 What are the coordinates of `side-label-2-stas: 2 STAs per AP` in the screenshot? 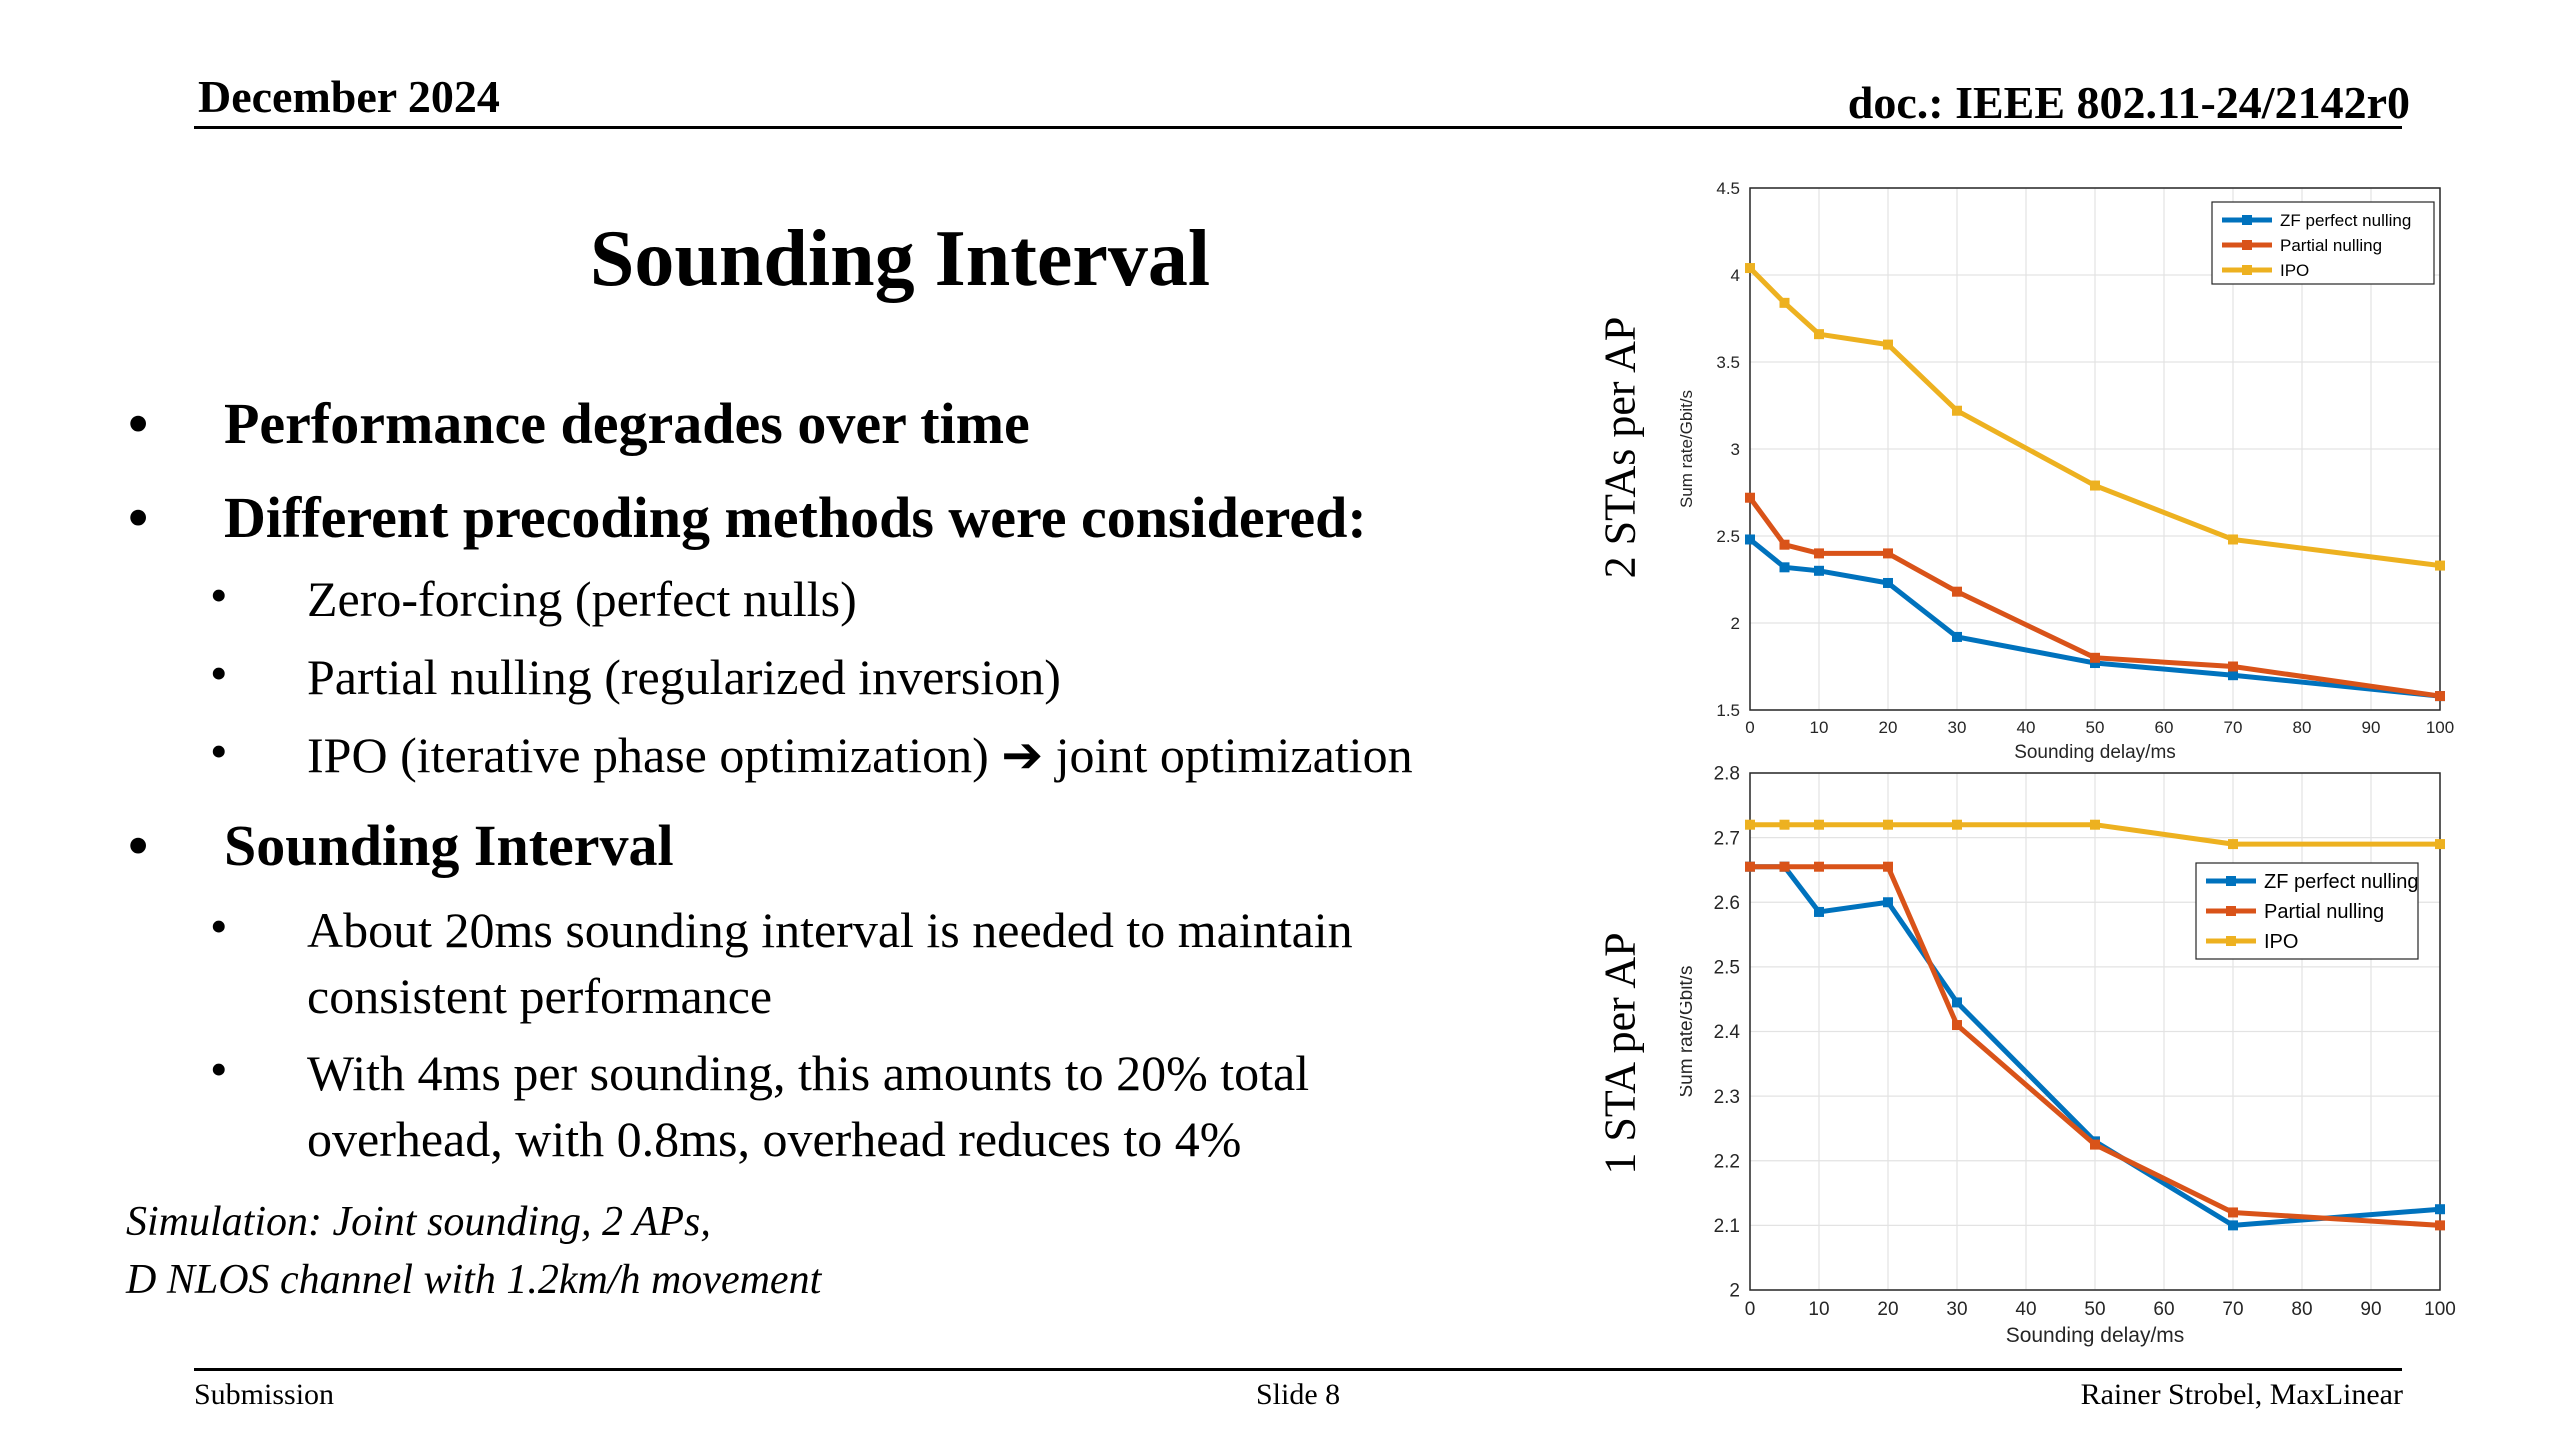 It's located at (1620, 447).